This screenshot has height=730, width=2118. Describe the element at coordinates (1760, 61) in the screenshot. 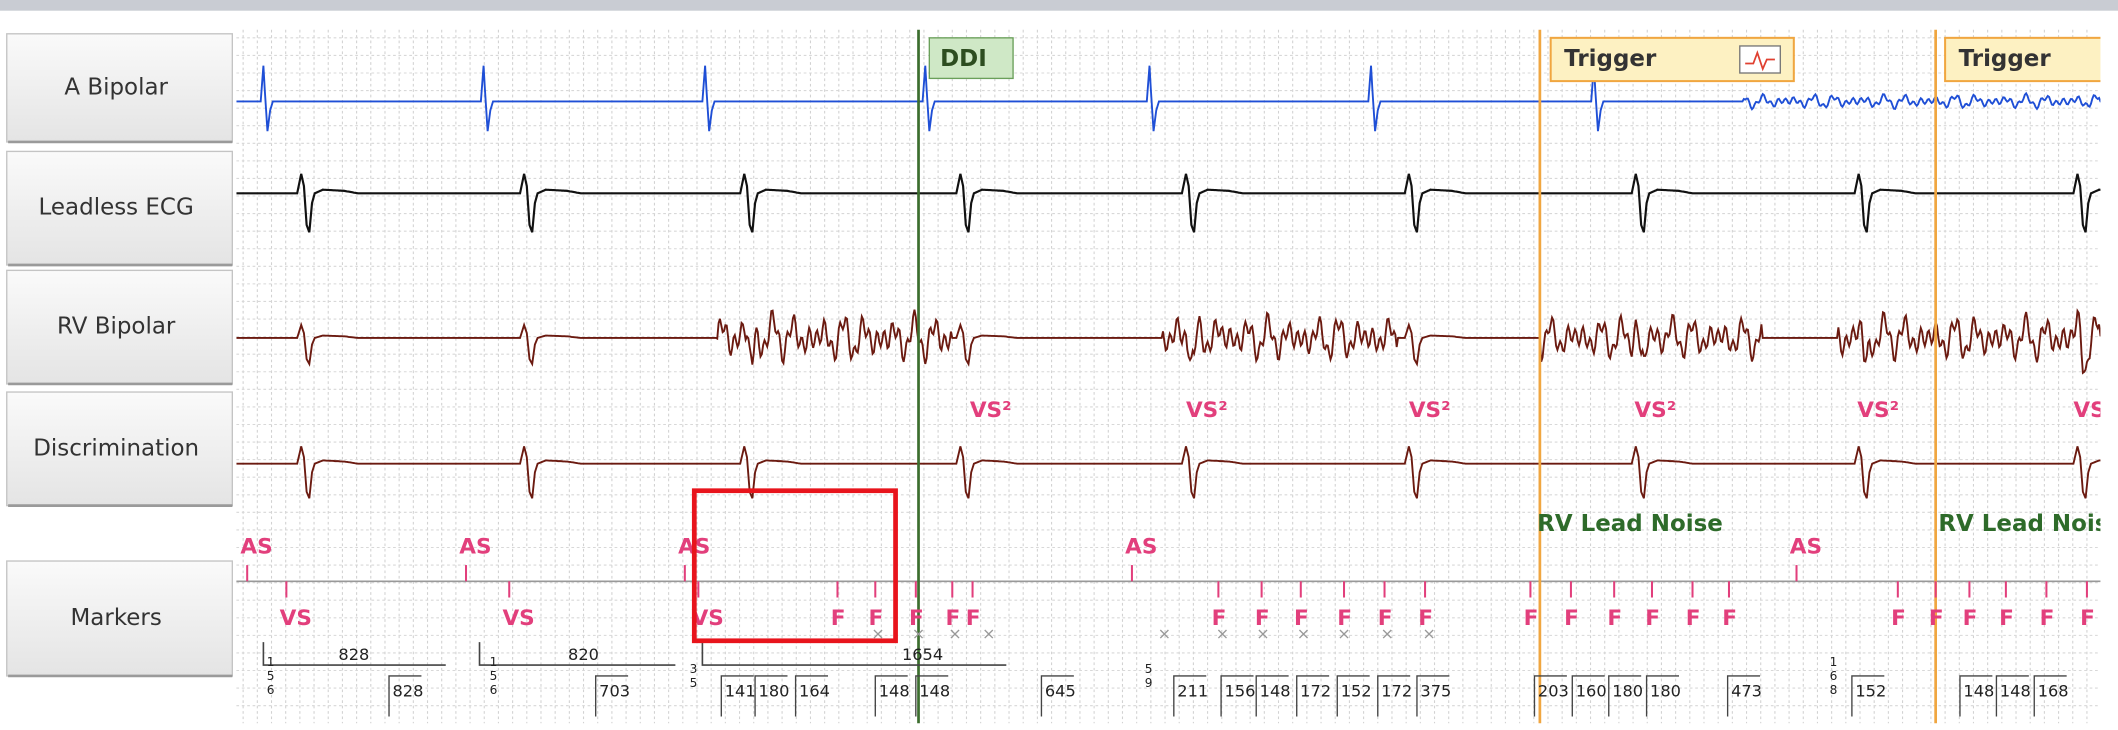

I see `trigger-icon-glyph` at that location.